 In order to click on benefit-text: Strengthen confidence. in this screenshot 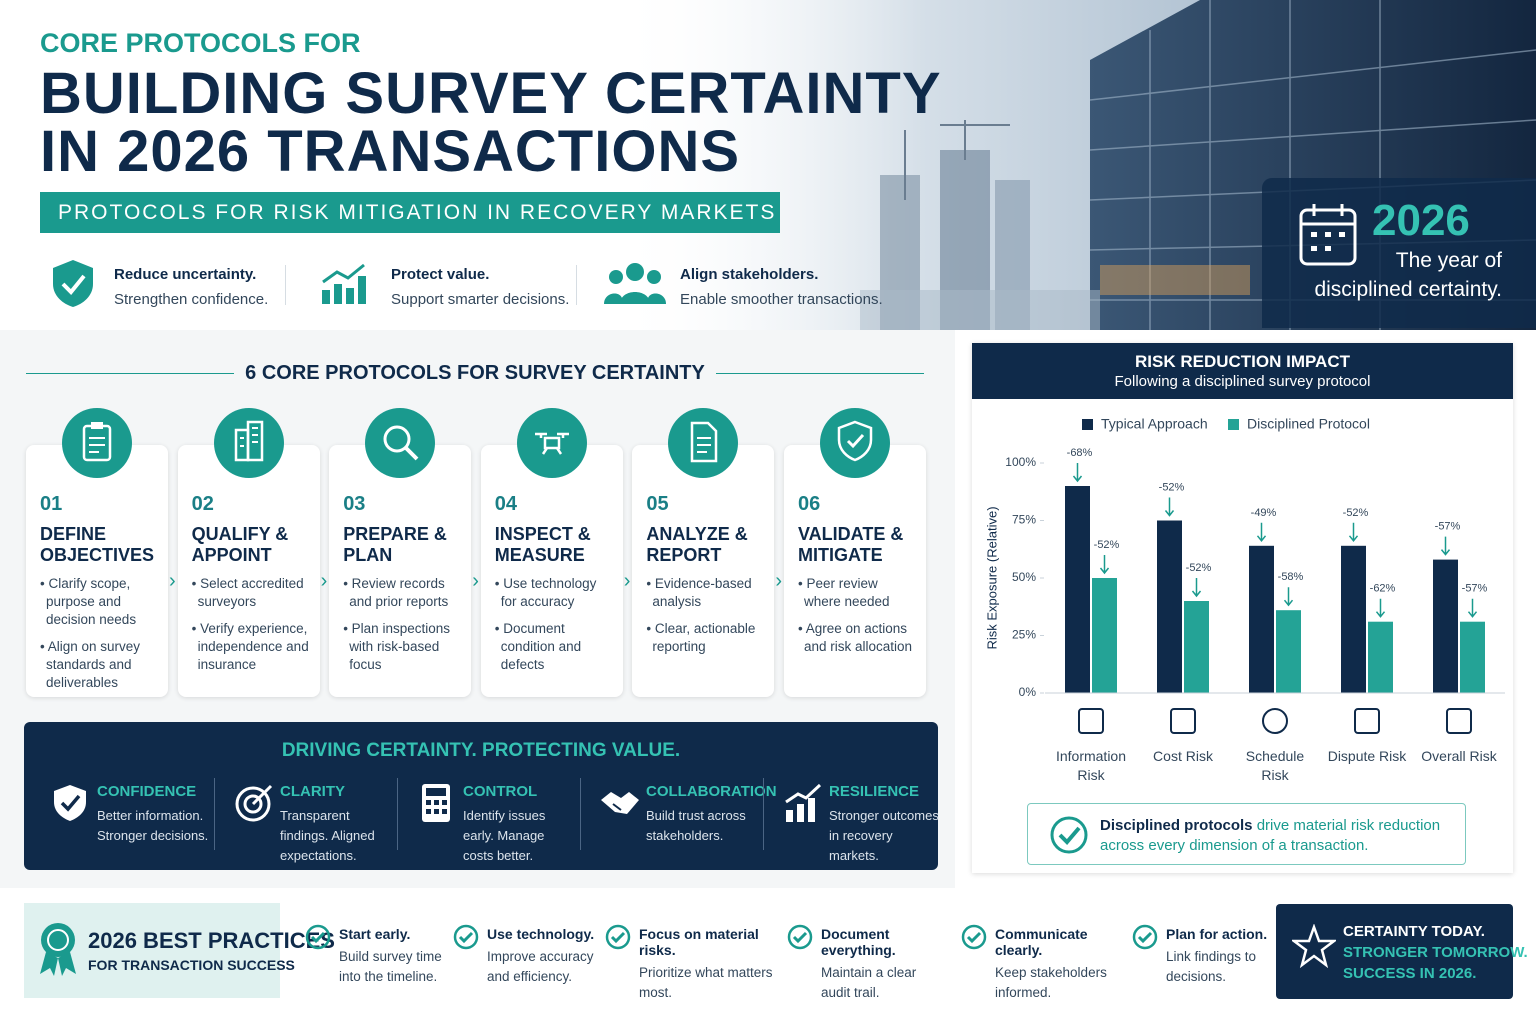, I will do `click(191, 299)`.